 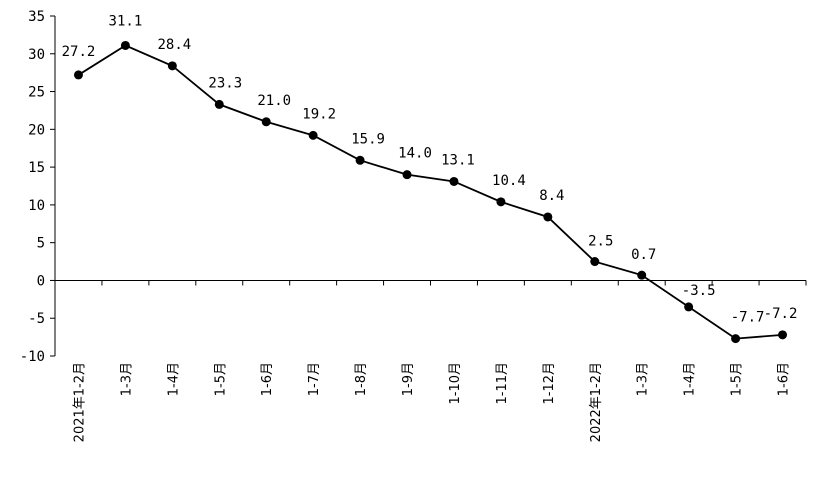 I want to click on data-label: 28.4, so click(x=174, y=45).